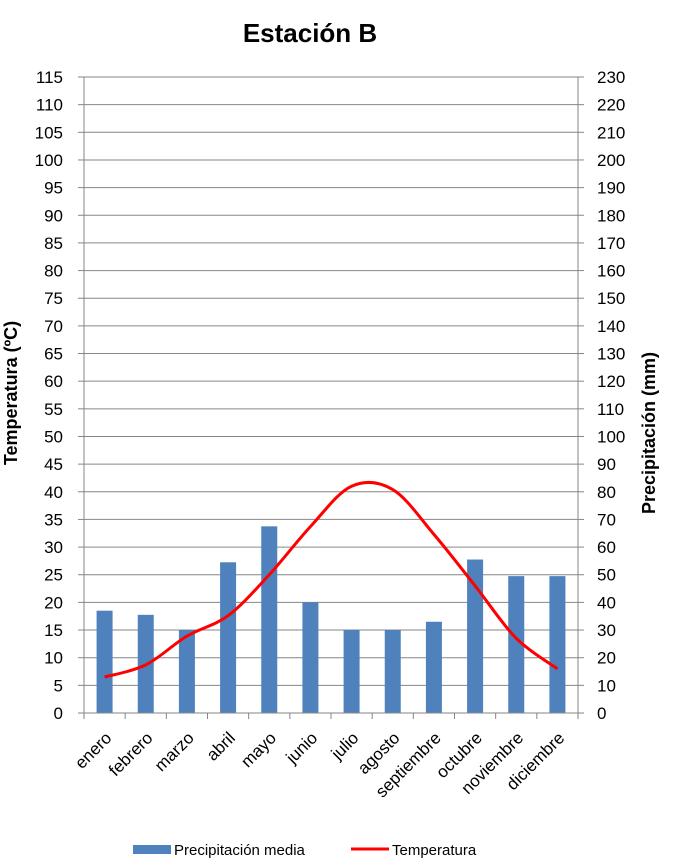 Image resolution: width=678 pixels, height=868 pixels. What do you see at coordinates (345, 746) in the screenshot?
I see `category-label: julio` at bounding box center [345, 746].